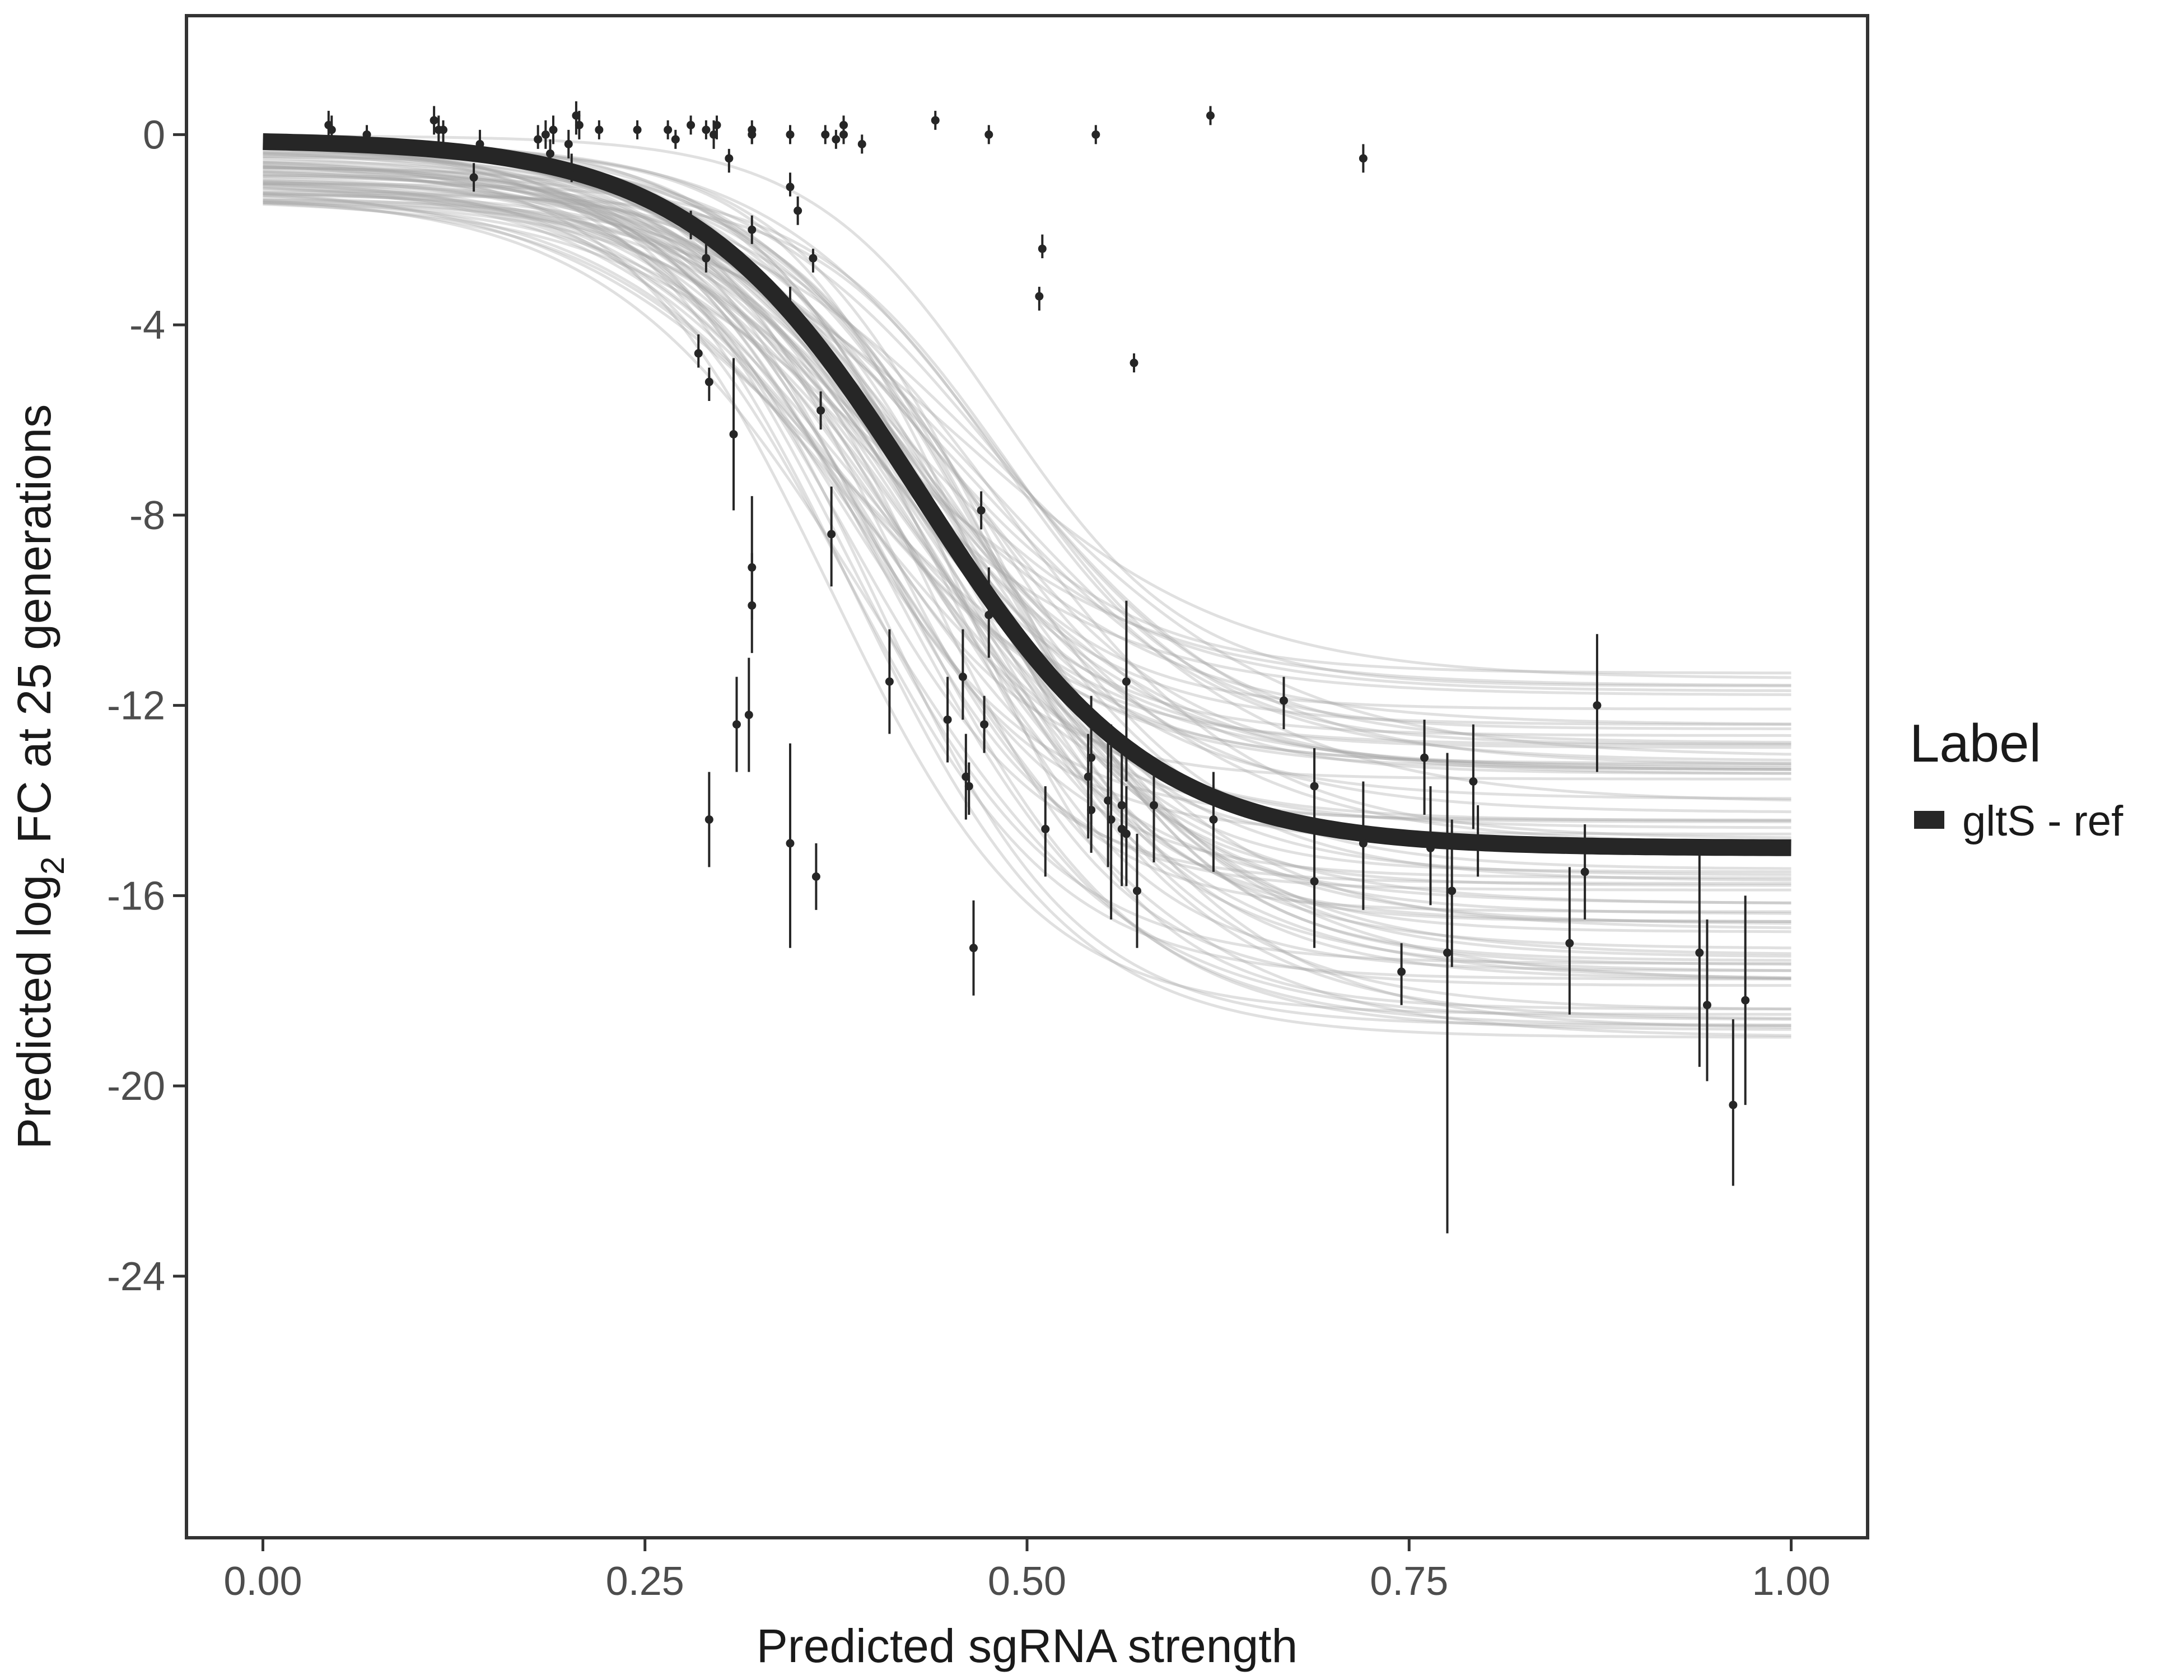 The height and width of the screenshot is (1680, 2184). I want to click on y-axis: 0 -4 -8 -12 -16 -20 -24, so click(146, 706).